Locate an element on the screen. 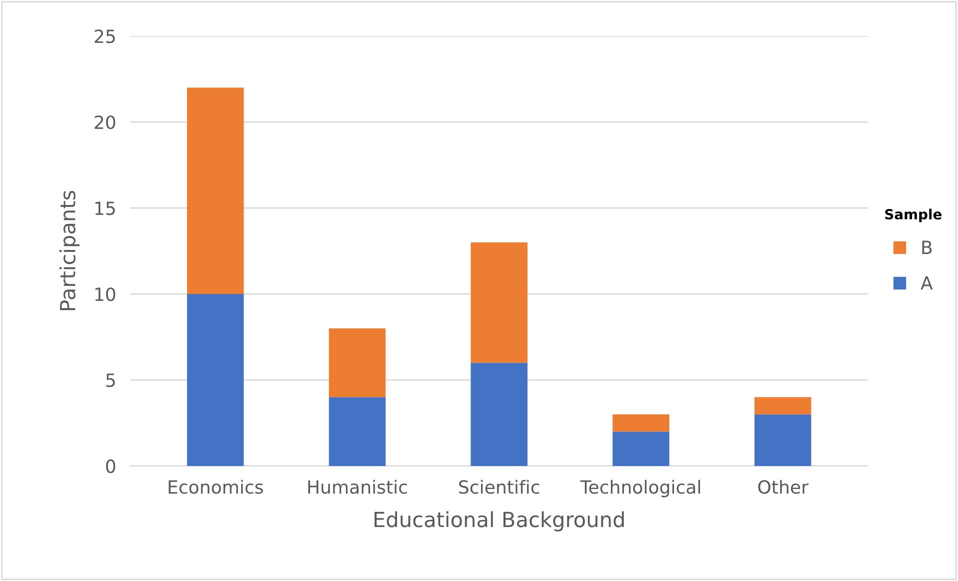 Image resolution: width=958 pixels, height=581 pixels. legend-title: Sample is located at coordinates (913, 215).